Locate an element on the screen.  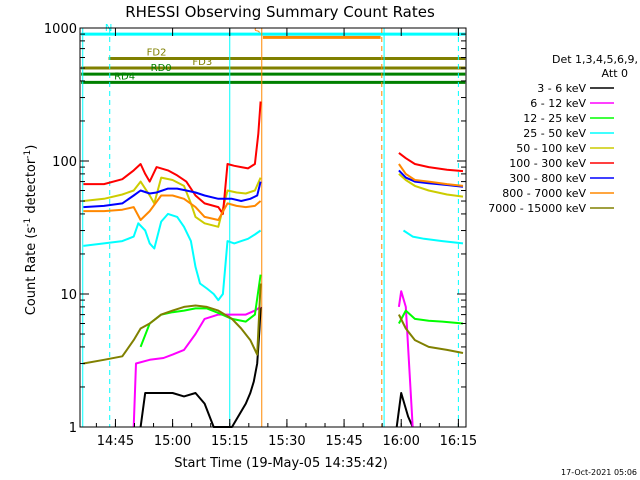
legend-label-2: 12 - 25 keV is located at coordinates (554, 118).